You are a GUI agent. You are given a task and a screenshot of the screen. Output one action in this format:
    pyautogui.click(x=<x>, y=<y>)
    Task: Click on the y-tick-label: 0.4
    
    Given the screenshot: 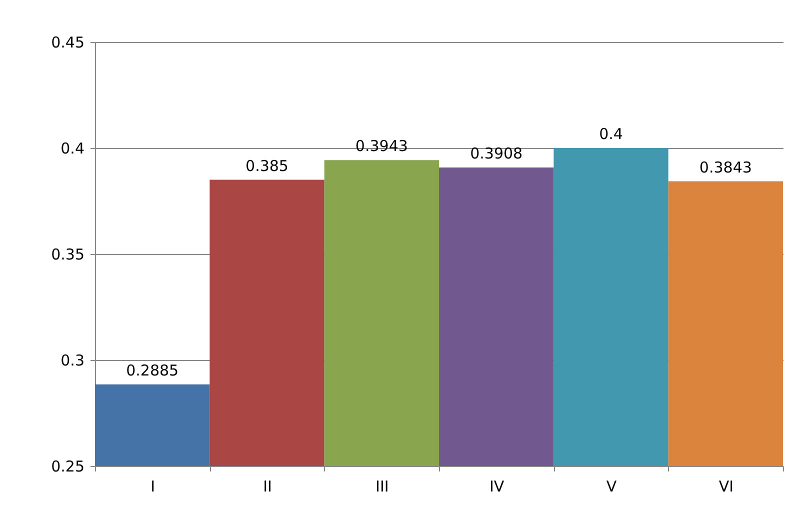 What is the action you would take?
    pyautogui.click(x=72, y=149)
    